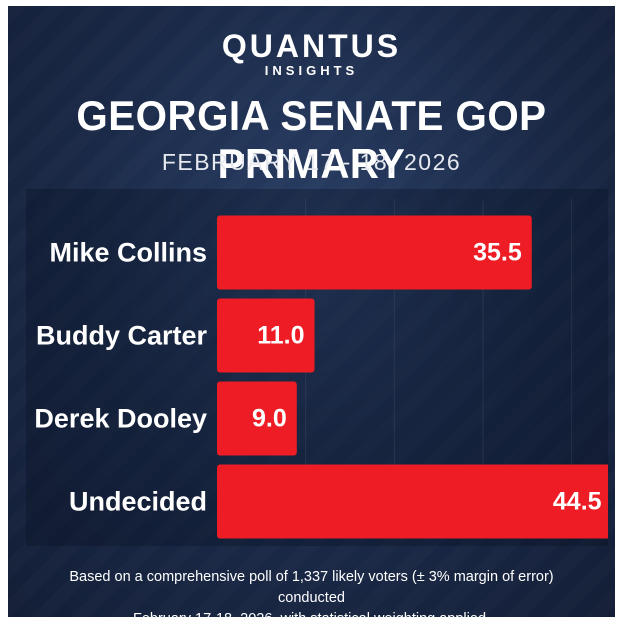 The image size is (621, 623). Describe the element at coordinates (311, 70) in the screenshot. I see `brand-tagline: INSIGHTS` at that location.